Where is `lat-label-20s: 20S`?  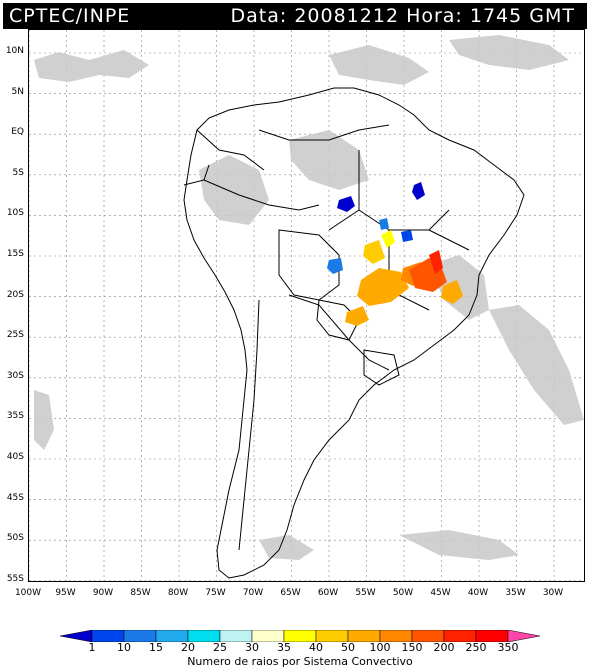 lat-label-20s: 20S is located at coordinates (15, 294).